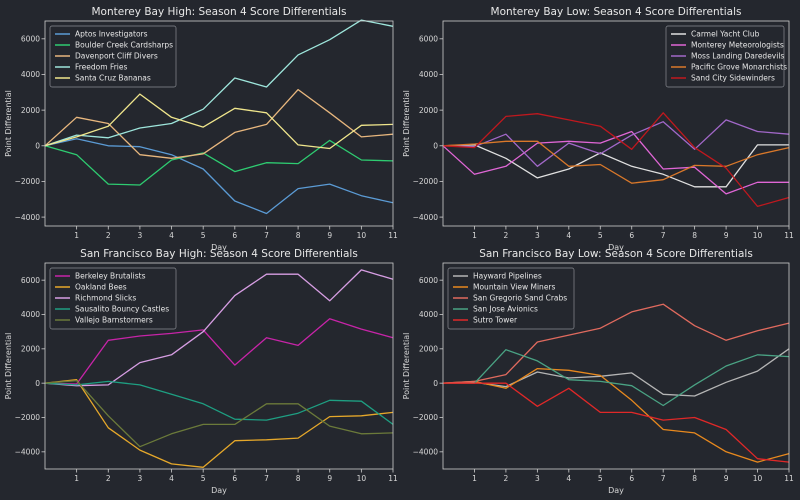 This screenshot has width=800, height=500. Describe the element at coordinates (101, 287) in the screenshot. I see `legend-label: Oakland Bees` at that location.